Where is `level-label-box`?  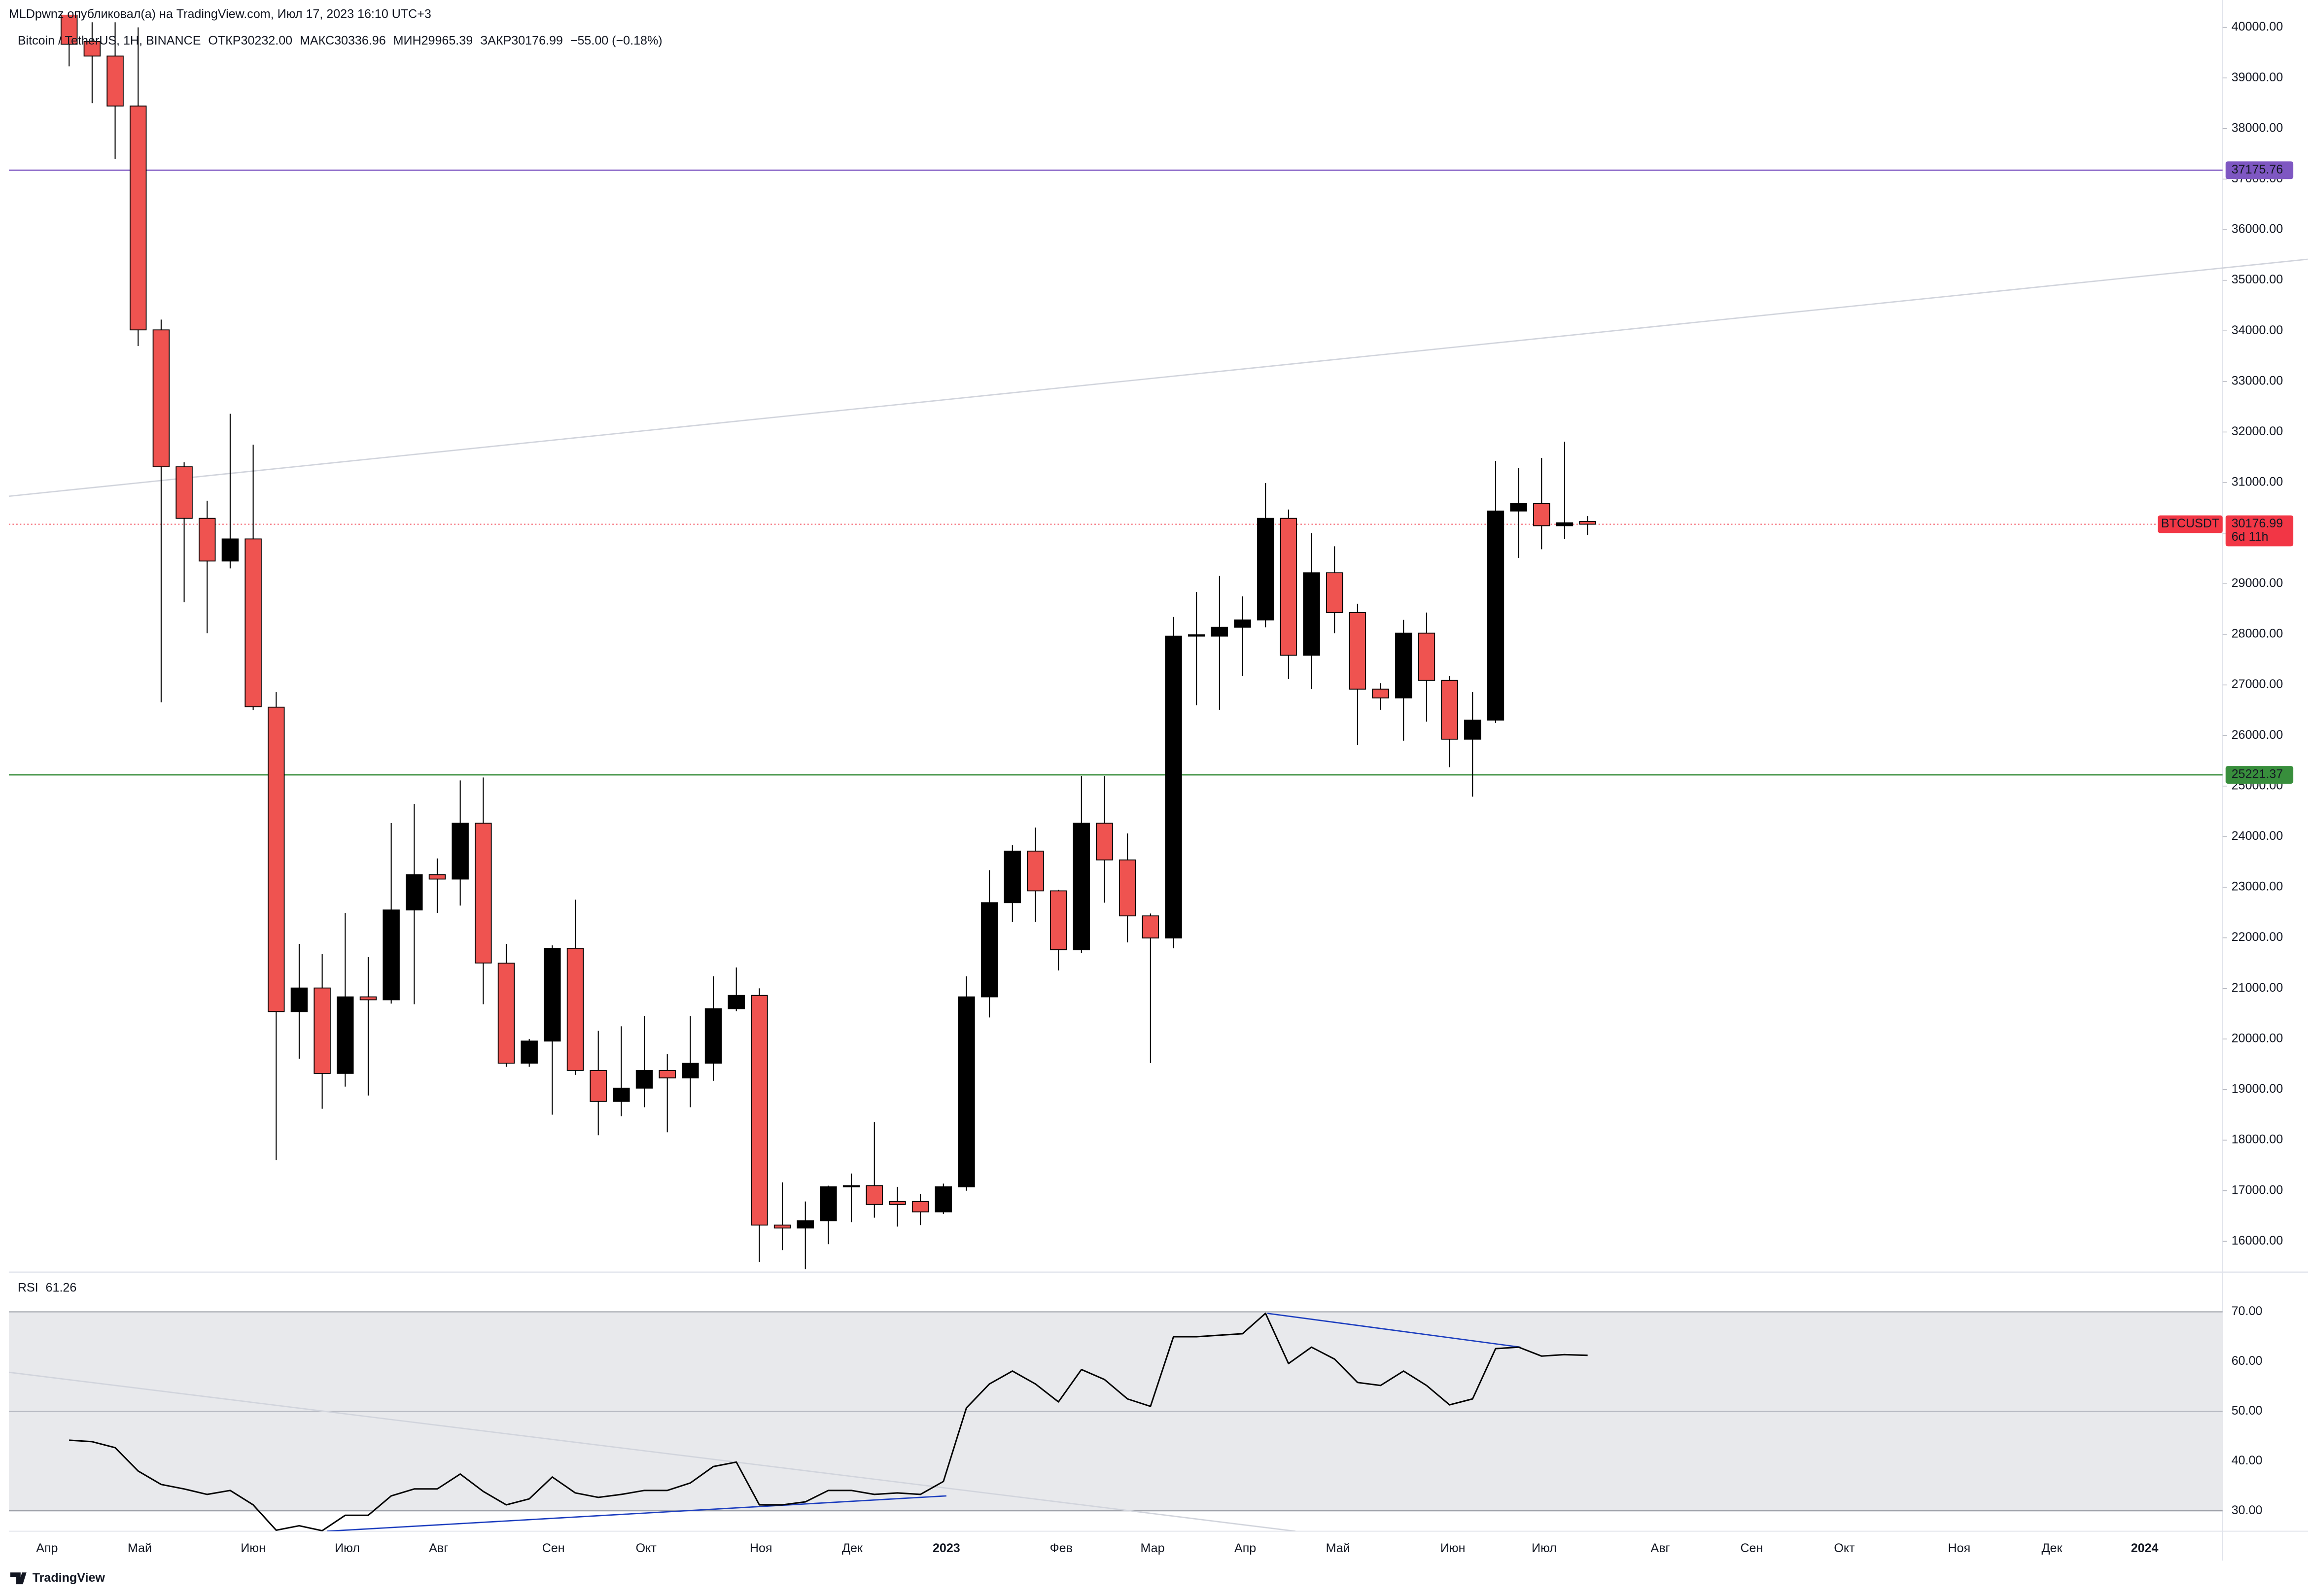 level-label-box is located at coordinates (2259, 170).